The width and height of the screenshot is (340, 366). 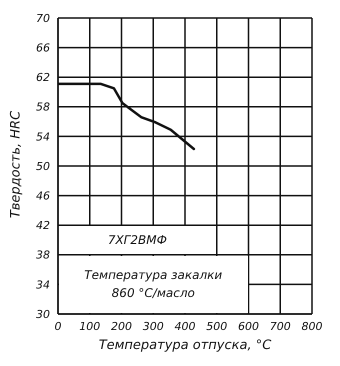 I want to click on note-box: Температура закалки 860 °С/масло, so click(x=153, y=284).